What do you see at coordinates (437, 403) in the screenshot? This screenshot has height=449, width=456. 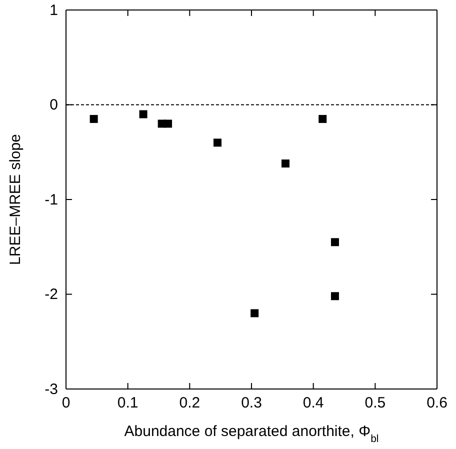 I see `x-tick-label: 0.6` at bounding box center [437, 403].